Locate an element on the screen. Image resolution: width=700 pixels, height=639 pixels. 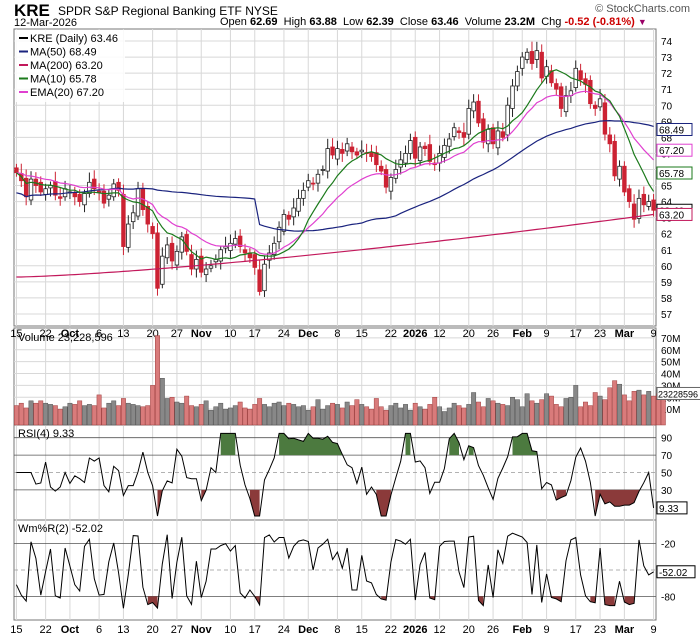
value-tag-label: 68.49 is located at coordinates (671, 130).